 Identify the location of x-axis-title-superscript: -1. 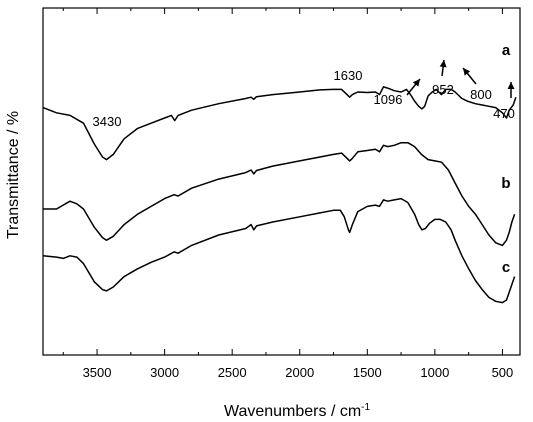
(365, 407).